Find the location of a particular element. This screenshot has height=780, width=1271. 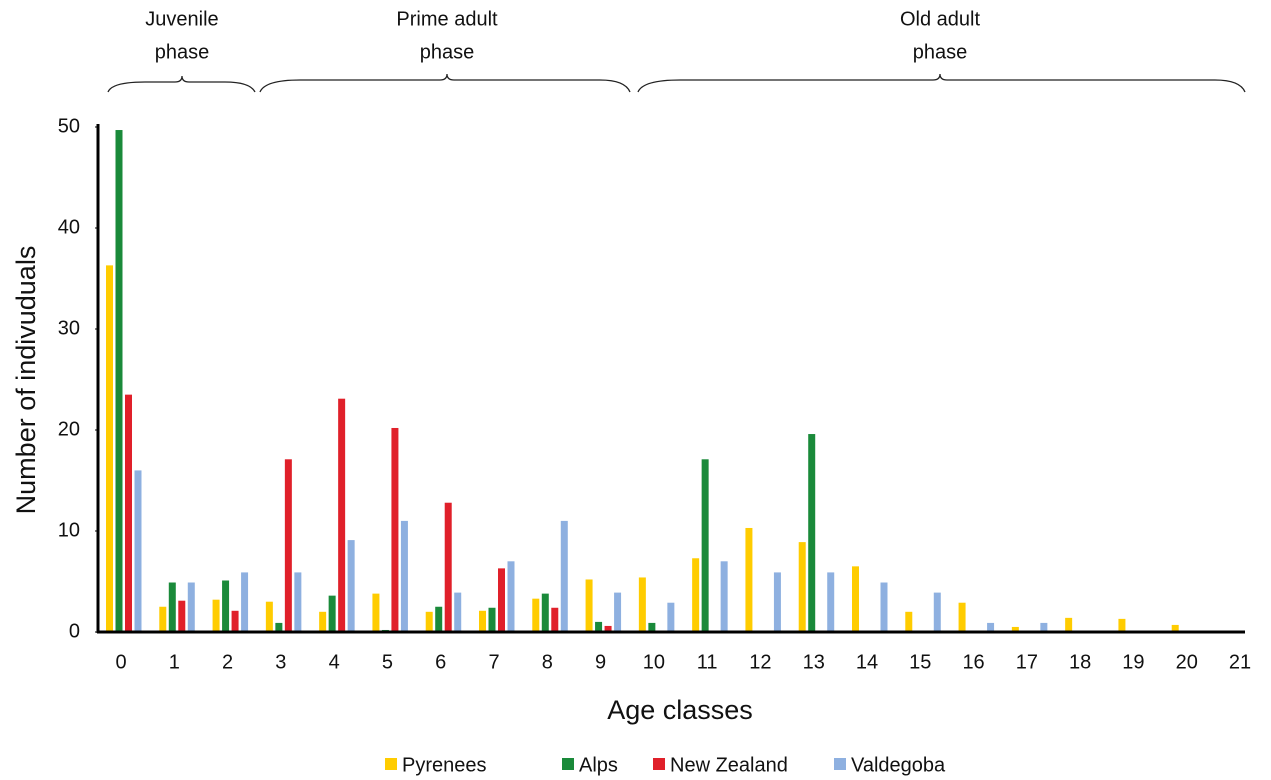

y-tick-label: 40 is located at coordinates (69, 227).